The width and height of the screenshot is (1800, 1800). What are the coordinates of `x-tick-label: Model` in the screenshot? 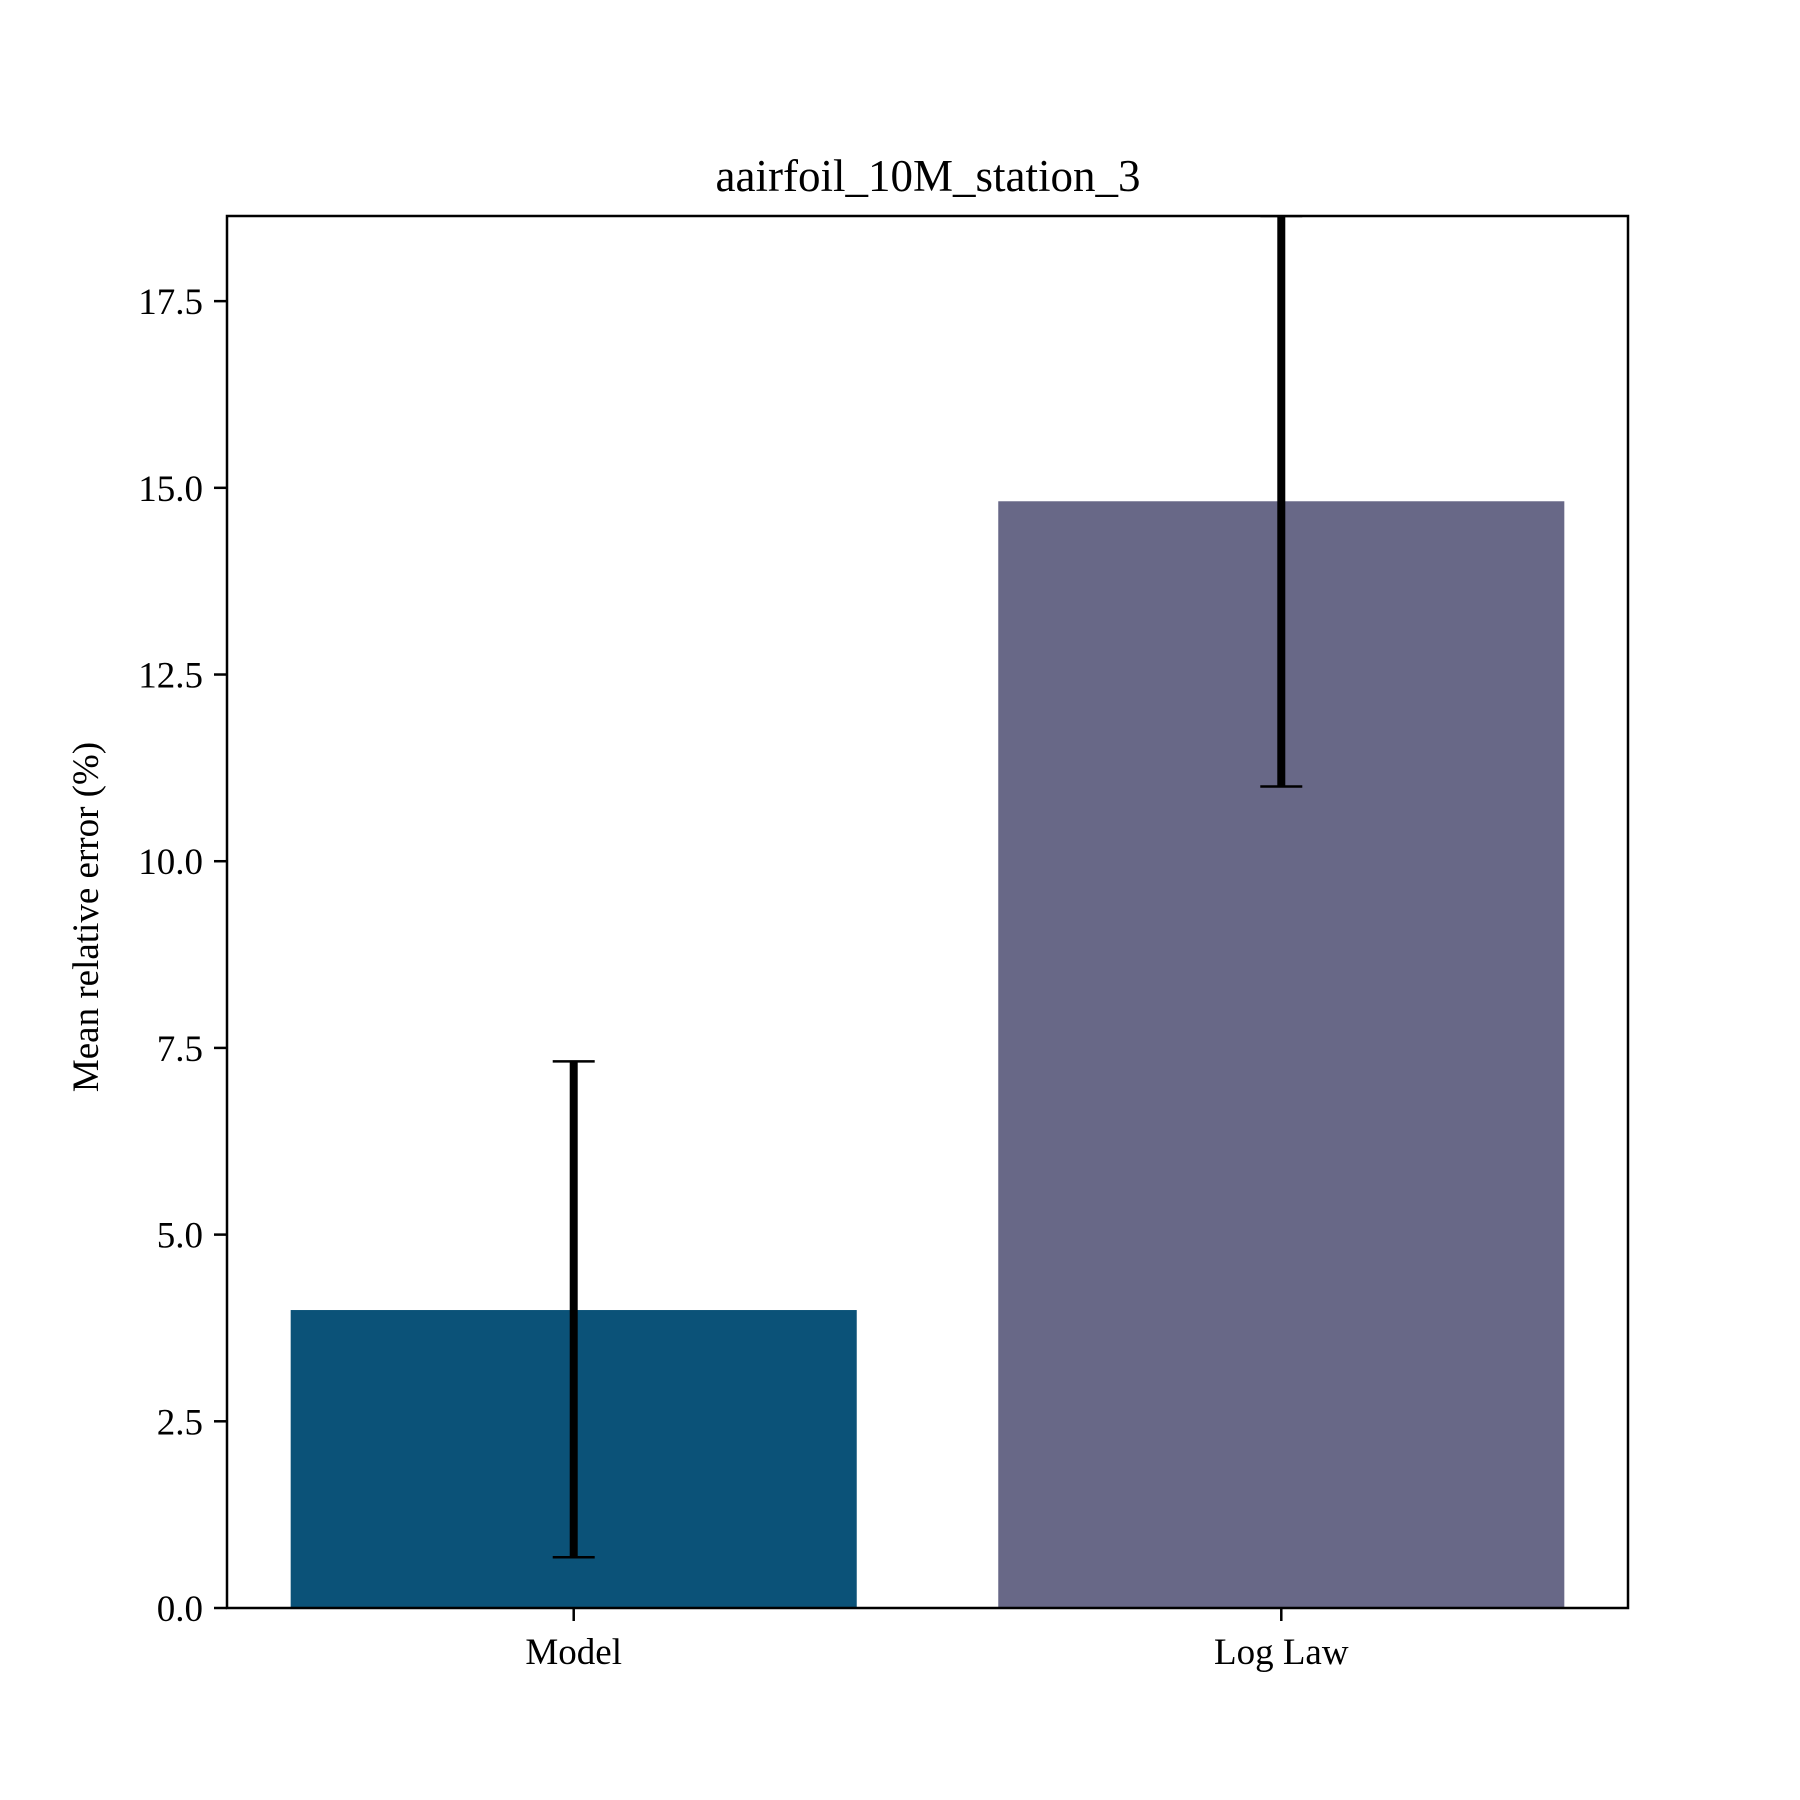 It's located at (573, 1652).